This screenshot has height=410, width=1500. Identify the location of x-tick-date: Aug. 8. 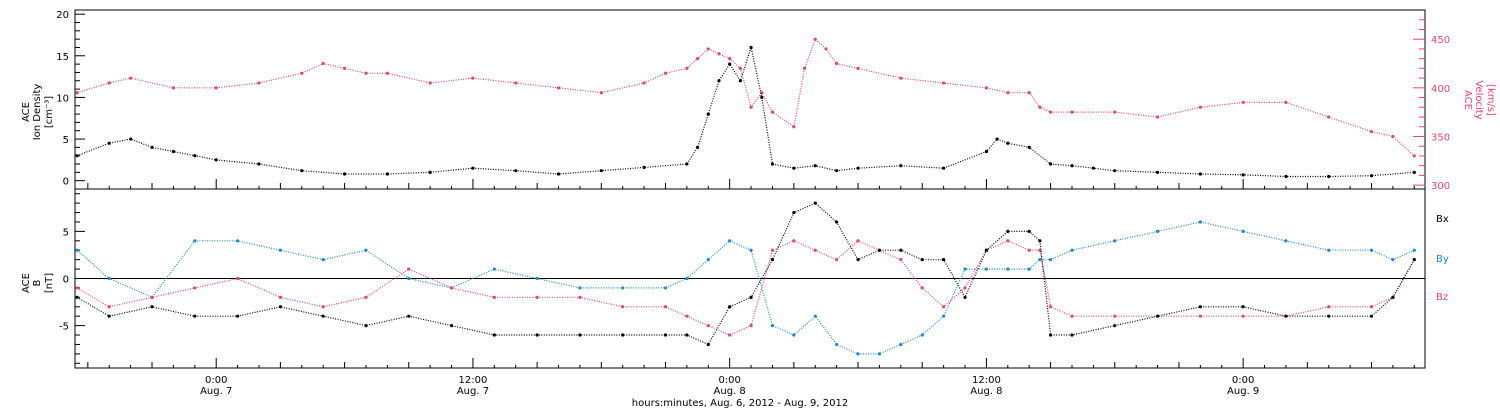
(986, 391).